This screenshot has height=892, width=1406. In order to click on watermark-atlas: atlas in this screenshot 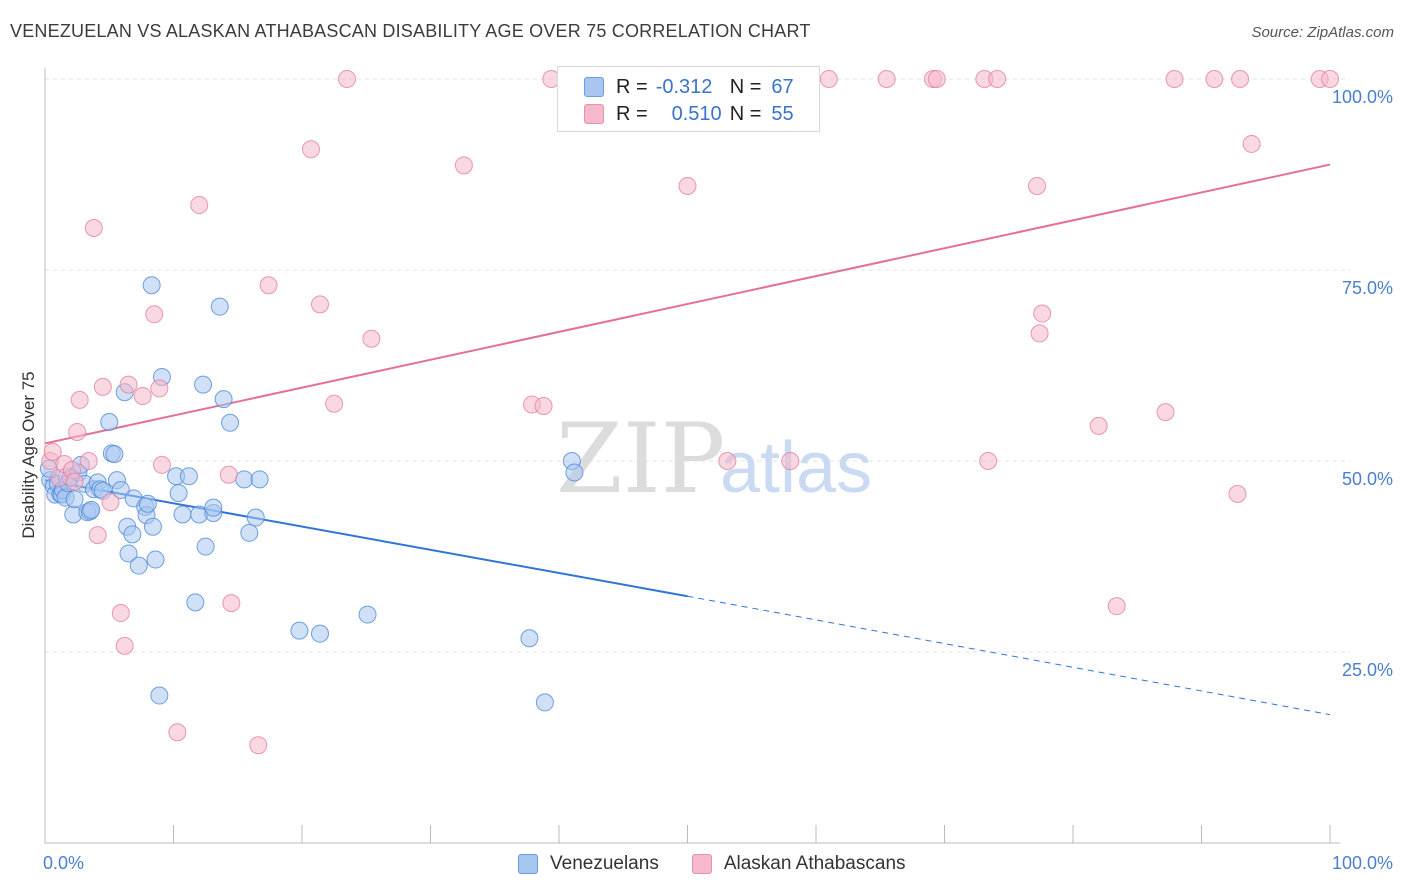, I will do `click(796, 468)`.